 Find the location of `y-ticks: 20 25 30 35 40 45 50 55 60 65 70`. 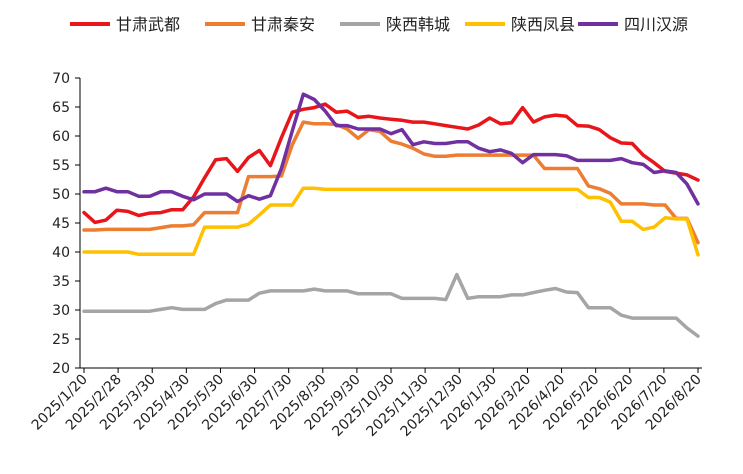

y-ticks: 20 25 30 35 40 45 50 55 60 65 70 is located at coordinates (66, 224).